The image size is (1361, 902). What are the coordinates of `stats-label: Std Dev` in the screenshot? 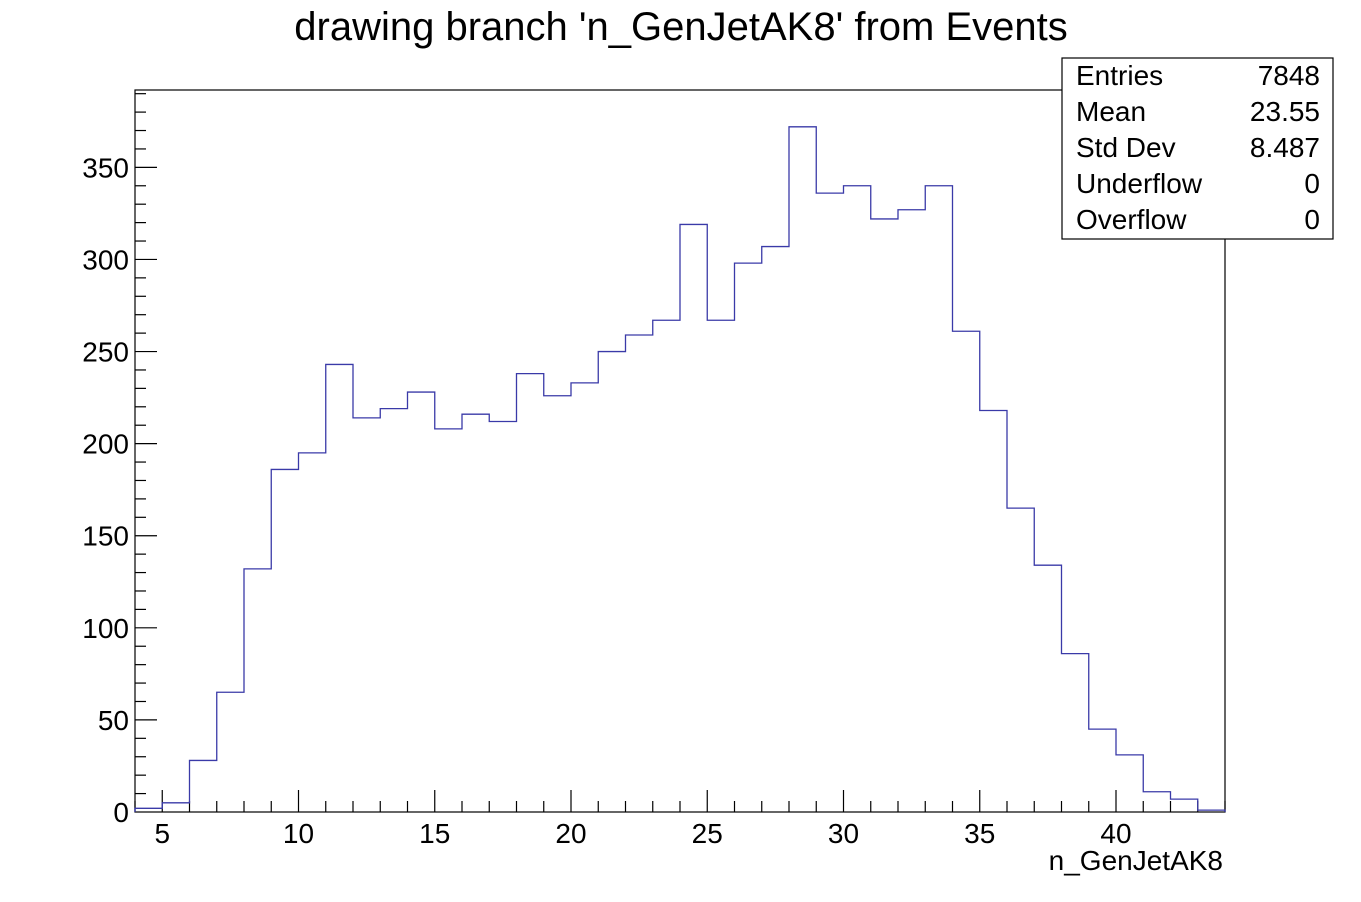 It's located at (1126, 147).